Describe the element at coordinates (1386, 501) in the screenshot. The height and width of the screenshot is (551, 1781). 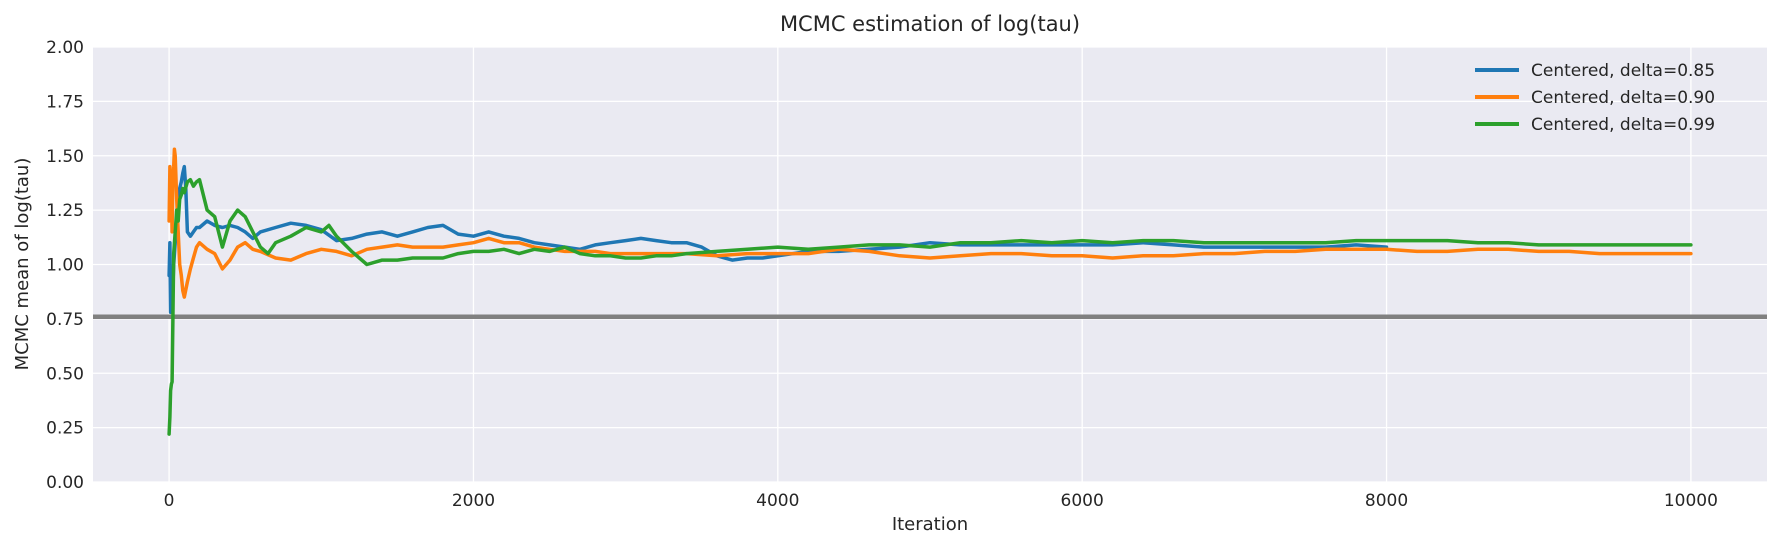
I see `x-tick-label: 8000` at that location.